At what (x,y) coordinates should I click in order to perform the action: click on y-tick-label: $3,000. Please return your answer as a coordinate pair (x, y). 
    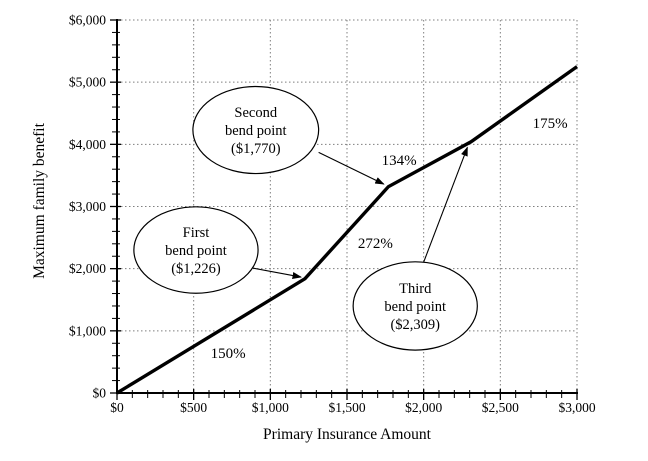
    Looking at the image, I should click on (87, 206).